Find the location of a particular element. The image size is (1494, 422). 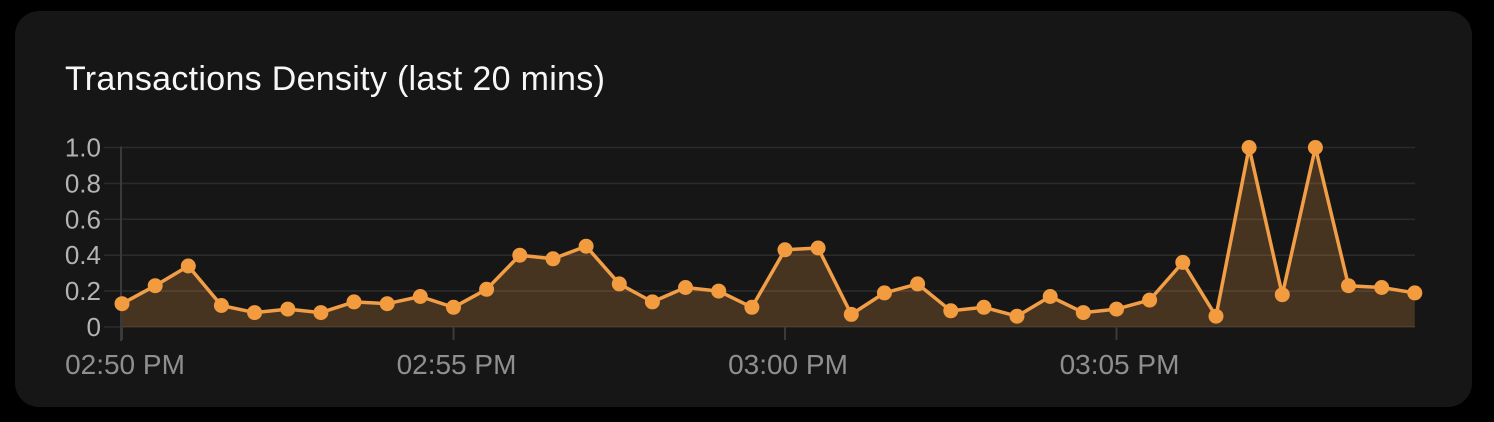

y-tick-label: 0.6 is located at coordinates (83, 219).